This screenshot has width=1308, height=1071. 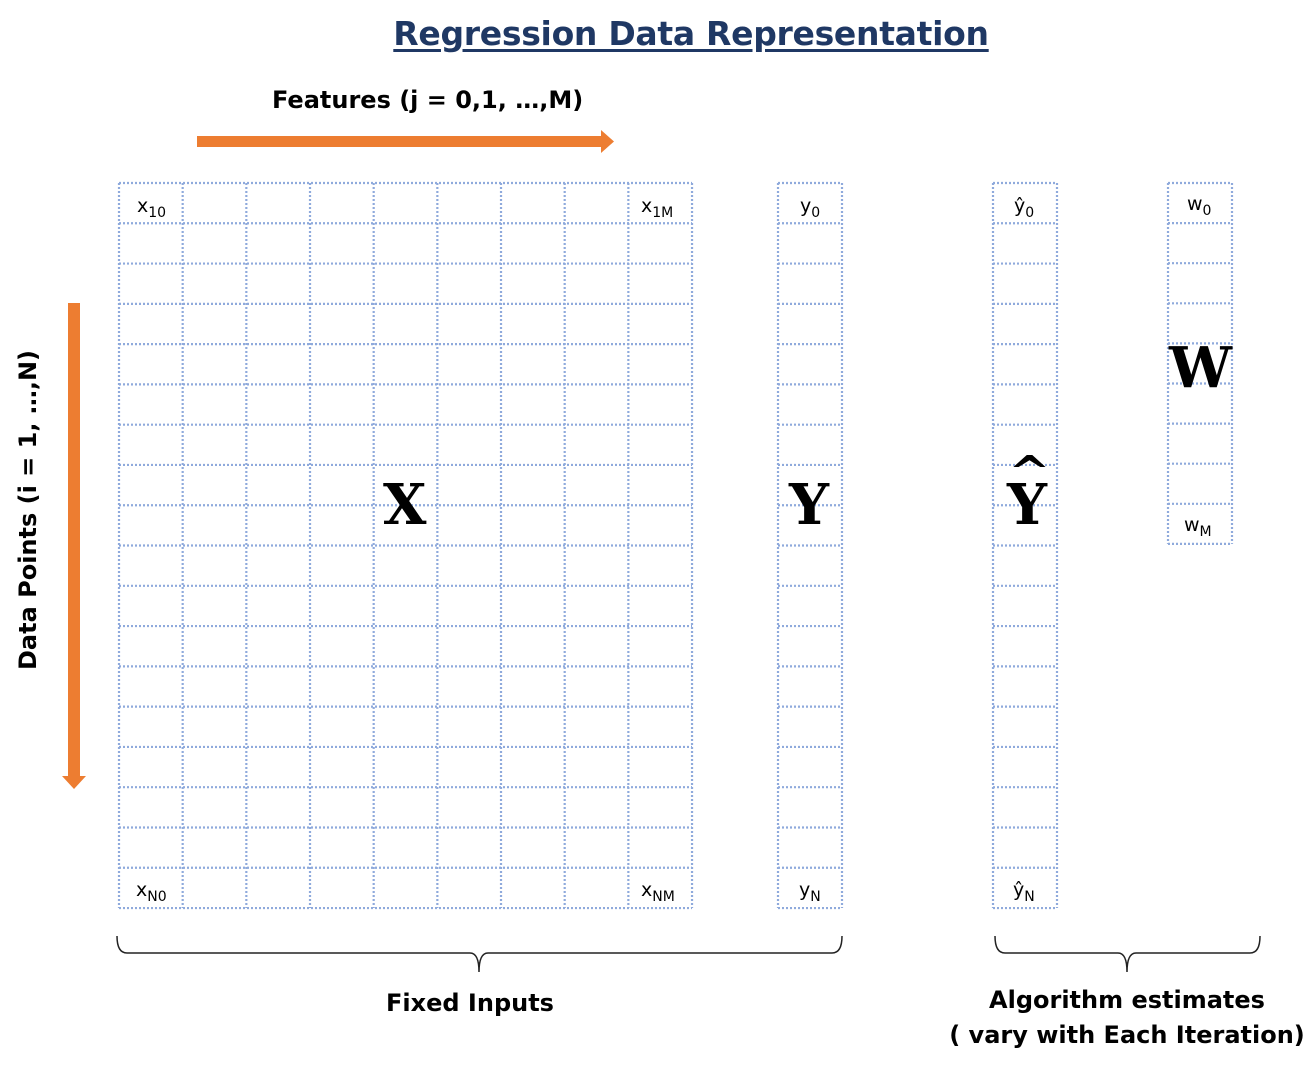 What do you see at coordinates (479, 954) in the screenshot?
I see `fixed-inputs-brace` at bounding box center [479, 954].